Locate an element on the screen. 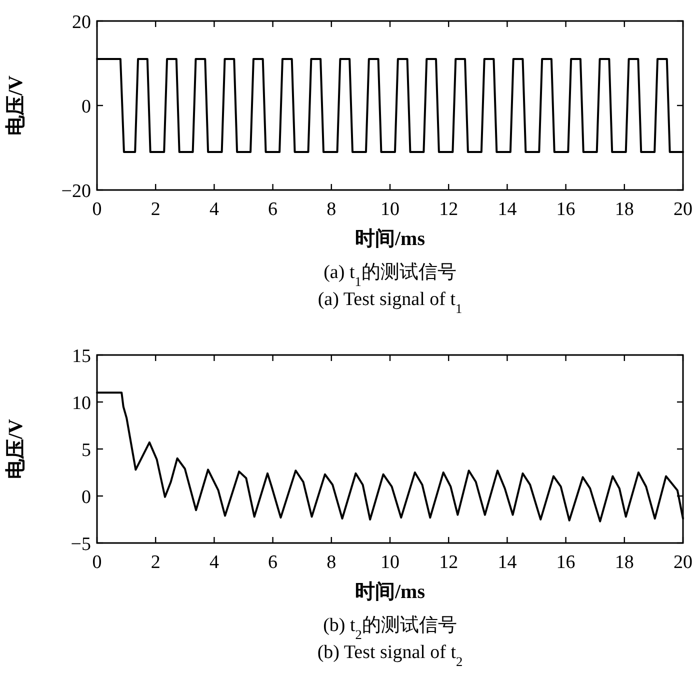 This screenshot has height=681, width=700. y-tick-label: 20 is located at coordinates (81, 22).